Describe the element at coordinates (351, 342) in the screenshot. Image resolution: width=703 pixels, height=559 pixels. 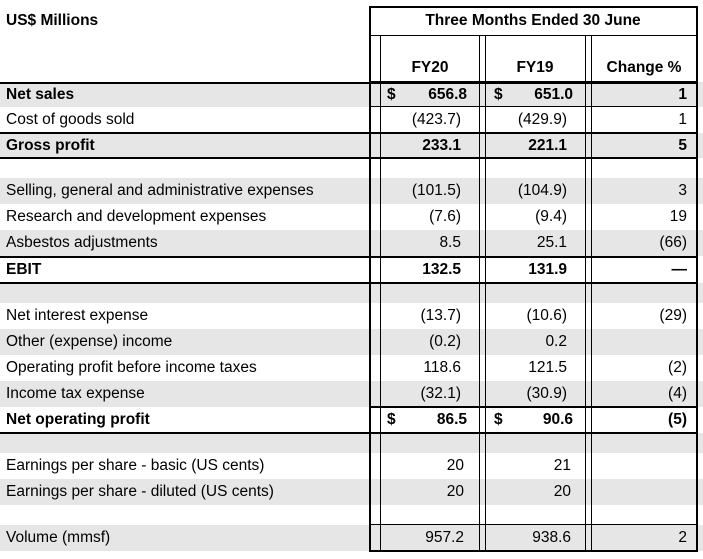
I see `row-other-expense-income: Other (expense) income (0.2) 0.2` at that location.